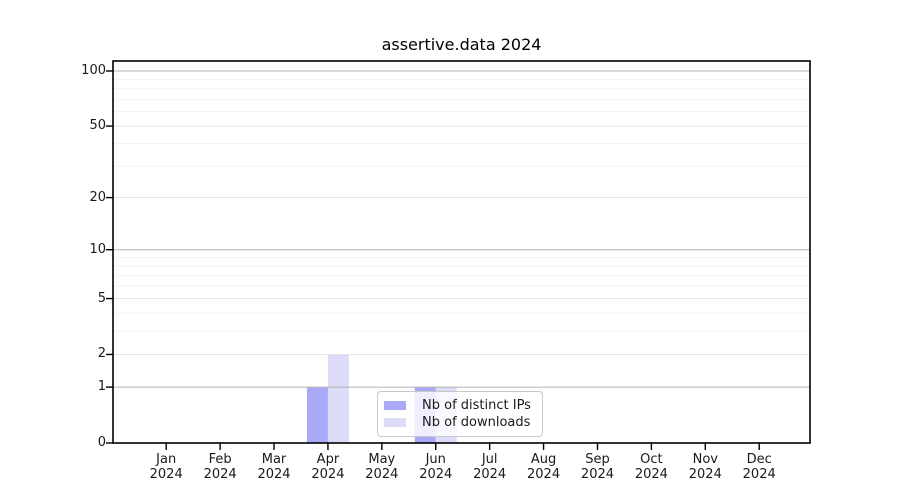 The image size is (900, 500). Describe the element at coordinates (759, 467) in the screenshot. I see `x-tick-label-dec: Dec 2024` at that location.